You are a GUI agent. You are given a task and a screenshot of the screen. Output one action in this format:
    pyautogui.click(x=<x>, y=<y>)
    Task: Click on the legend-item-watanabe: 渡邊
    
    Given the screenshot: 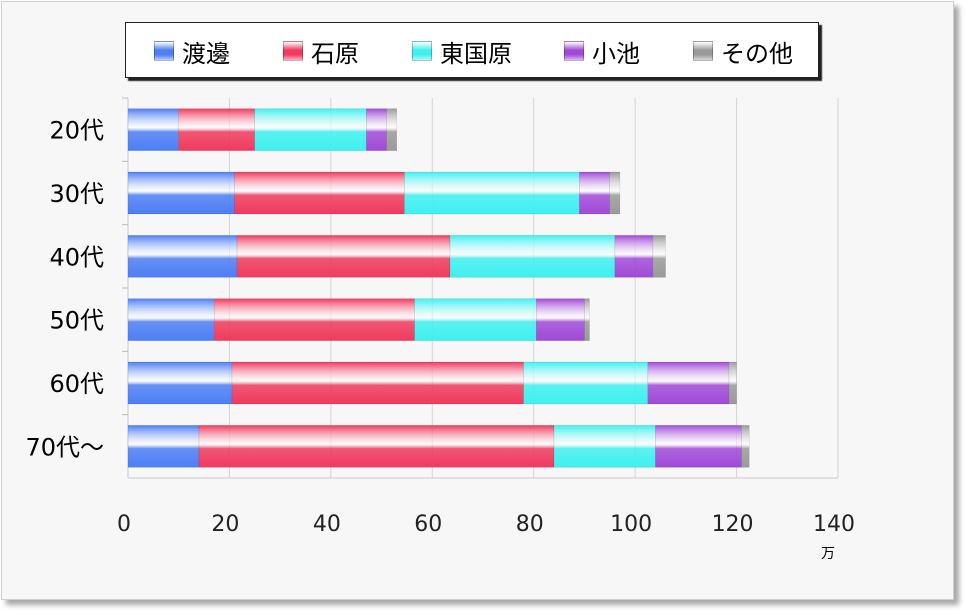 What is the action you would take?
    pyautogui.click(x=192, y=51)
    